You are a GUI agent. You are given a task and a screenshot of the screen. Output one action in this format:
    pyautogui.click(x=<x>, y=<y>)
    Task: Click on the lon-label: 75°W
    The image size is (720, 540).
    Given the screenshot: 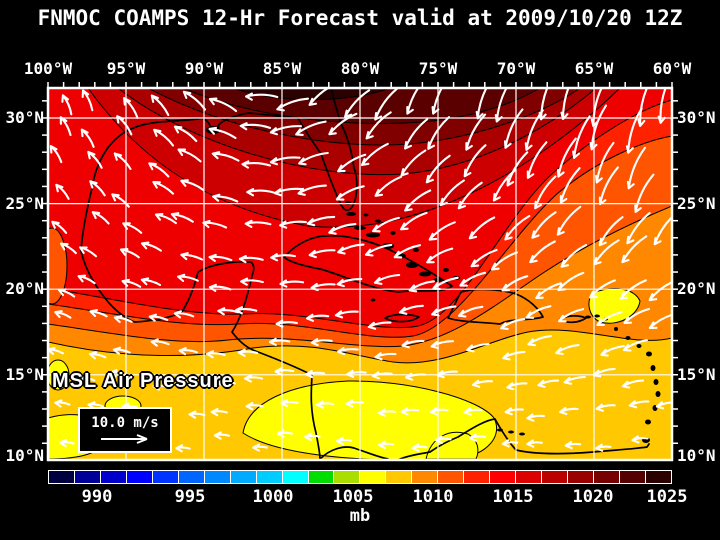 What is the action you would take?
    pyautogui.click(x=438, y=68)
    